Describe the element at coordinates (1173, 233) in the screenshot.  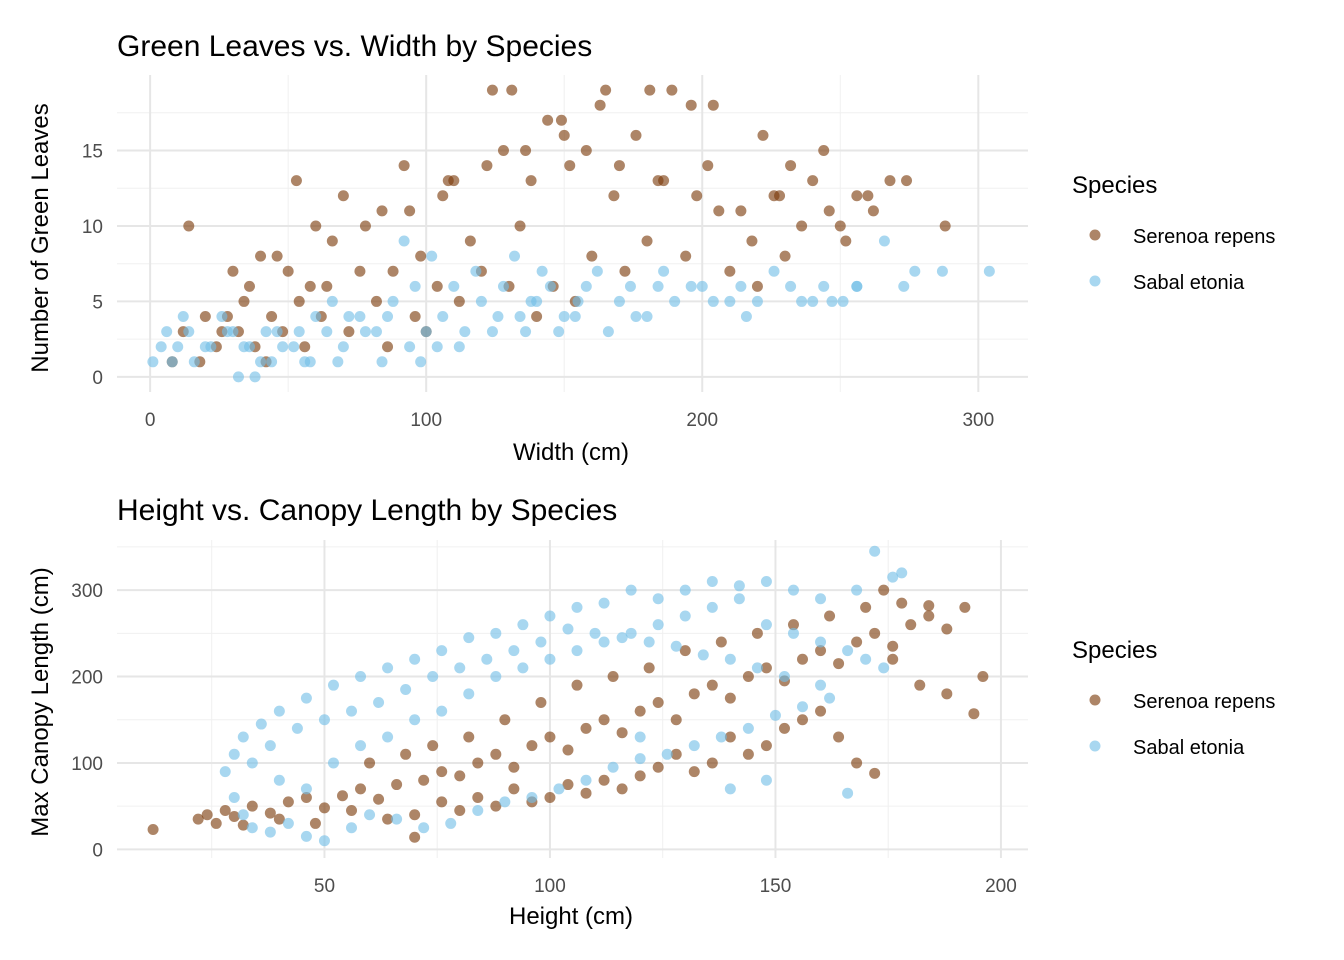
I see `legend: Species Serenoa repens Sabal etonia` at that location.